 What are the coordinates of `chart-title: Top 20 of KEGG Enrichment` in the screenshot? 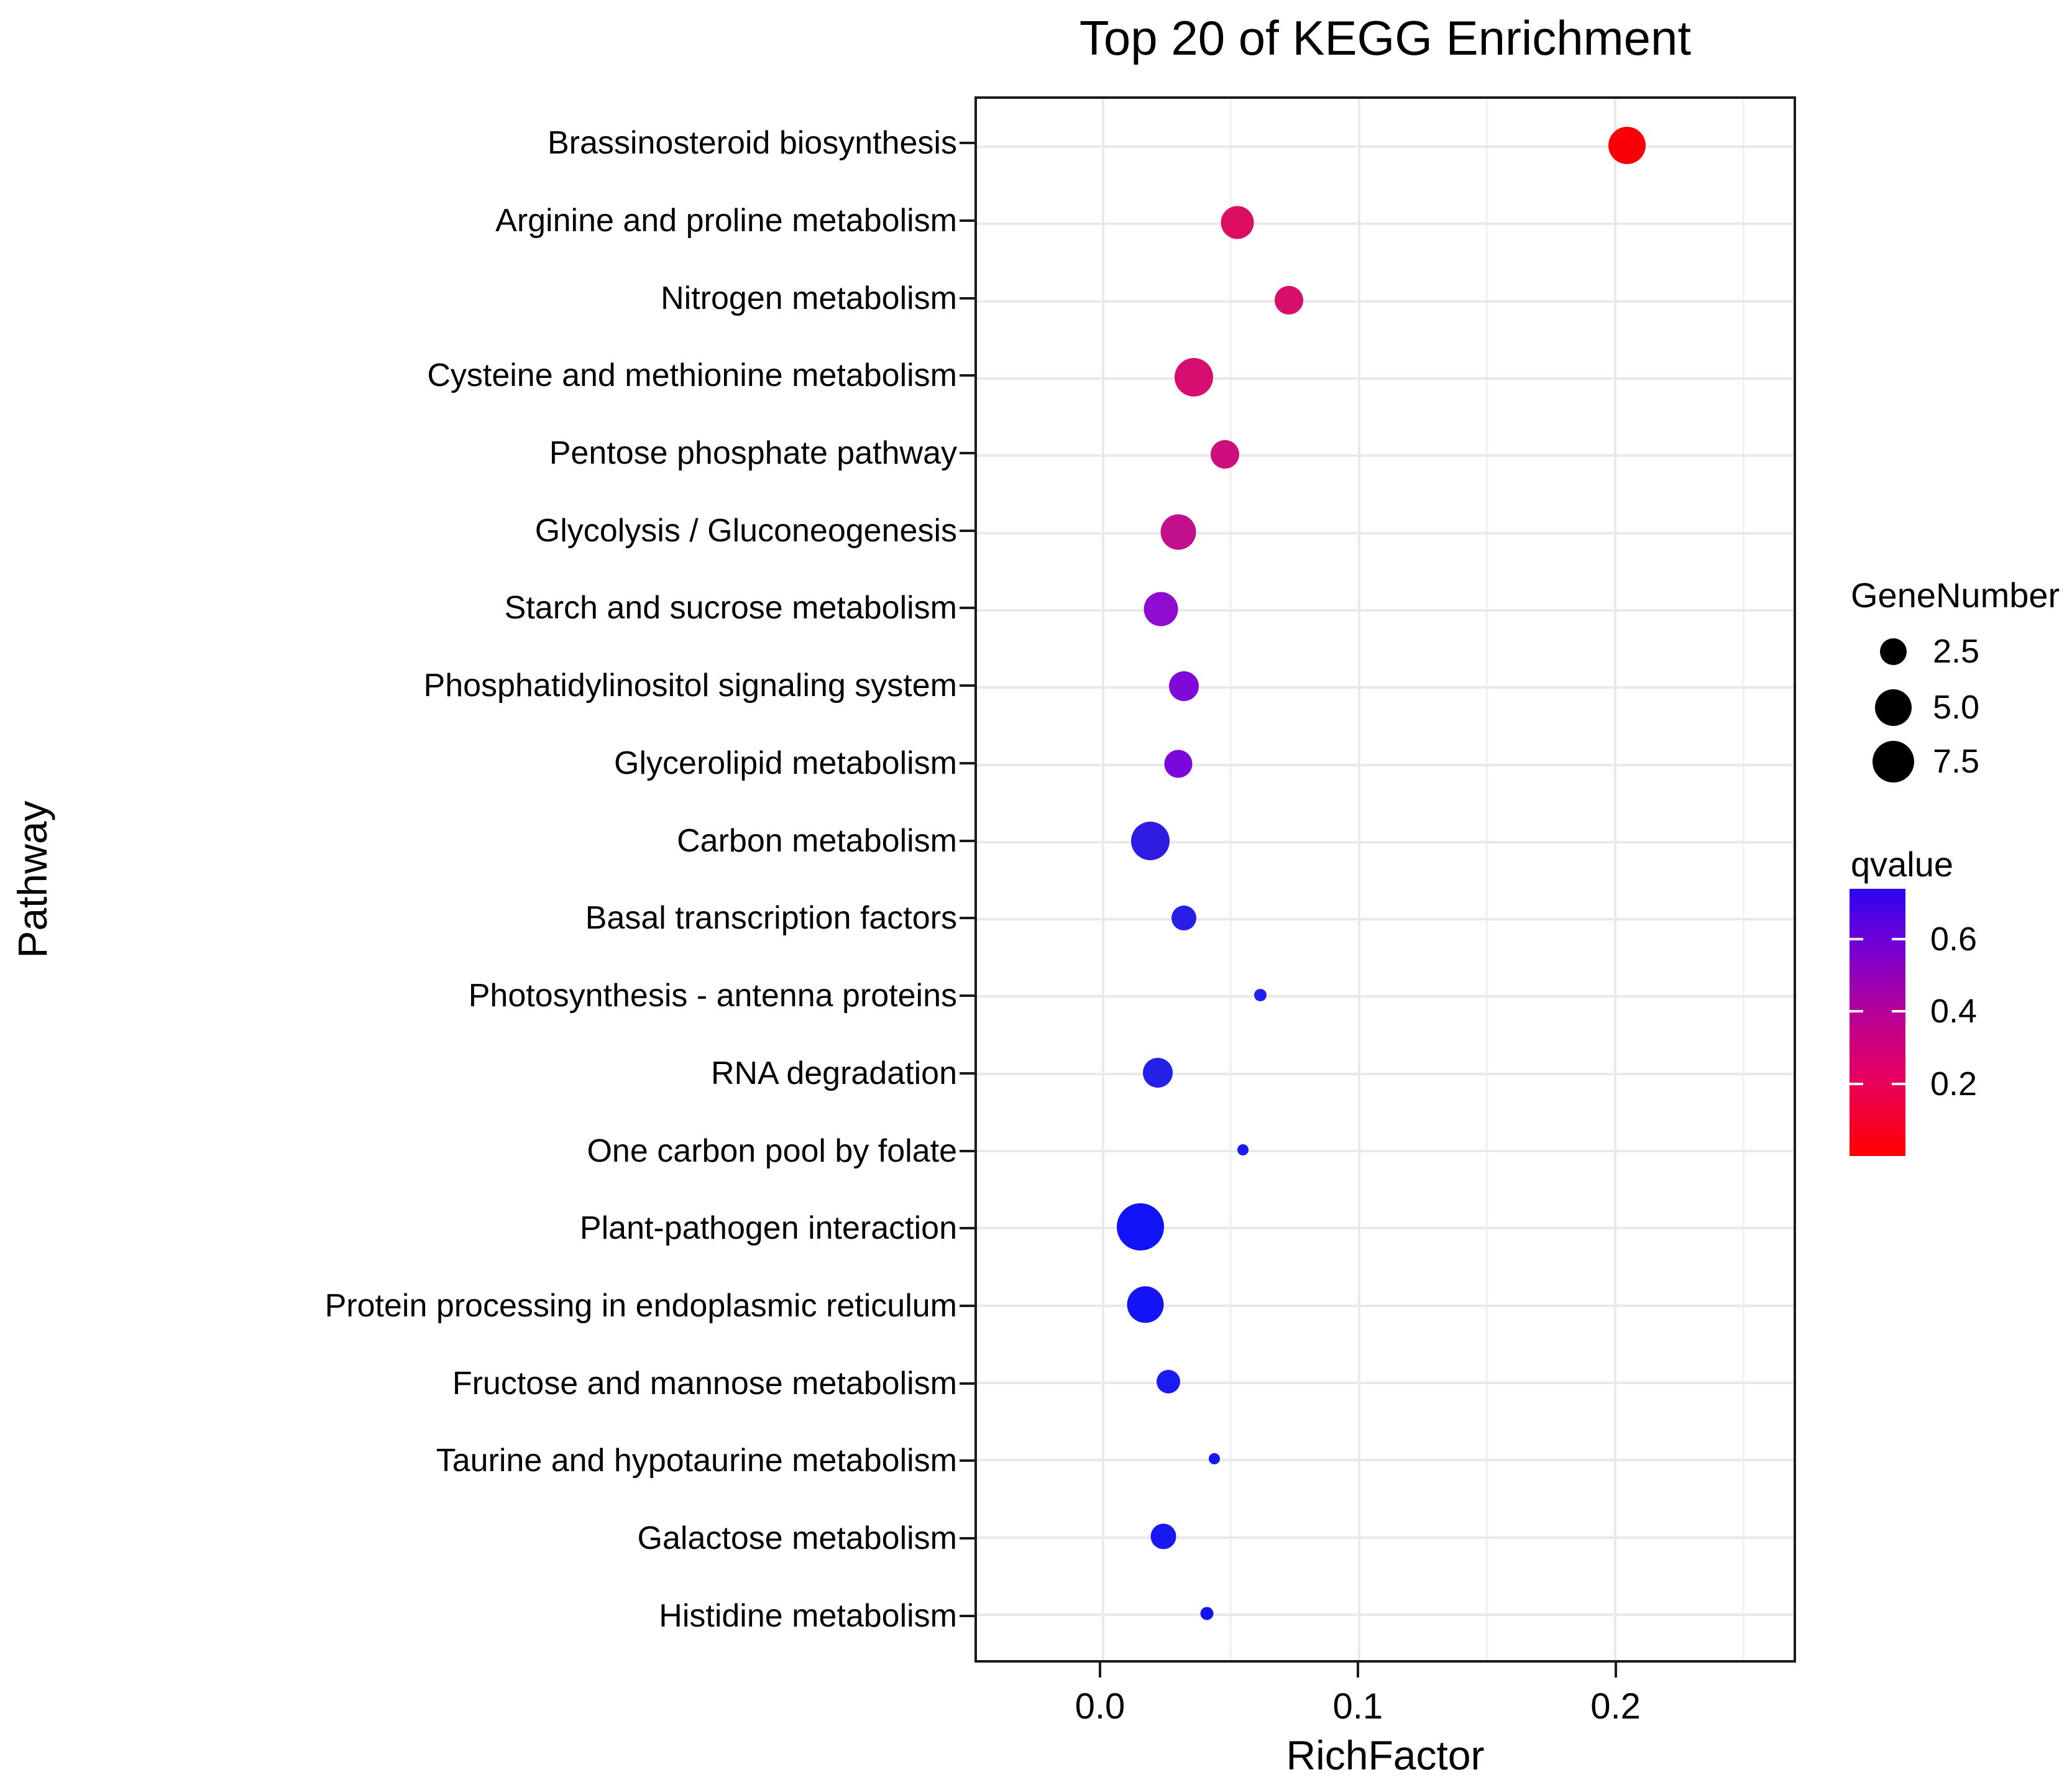 It's located at (1385, 38).